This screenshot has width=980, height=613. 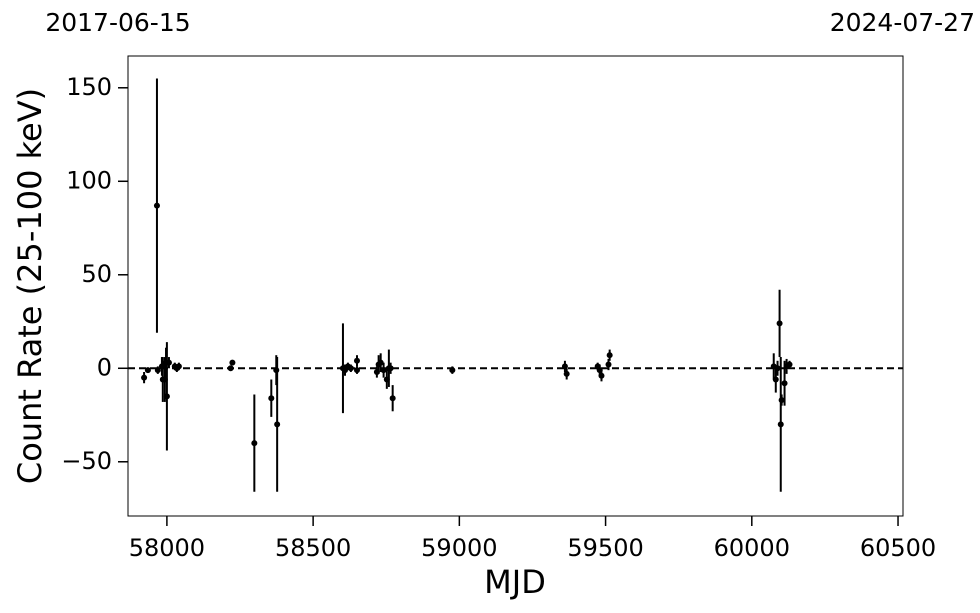 I want to click on y-tick-label: 50, so click(x=96, y=274).